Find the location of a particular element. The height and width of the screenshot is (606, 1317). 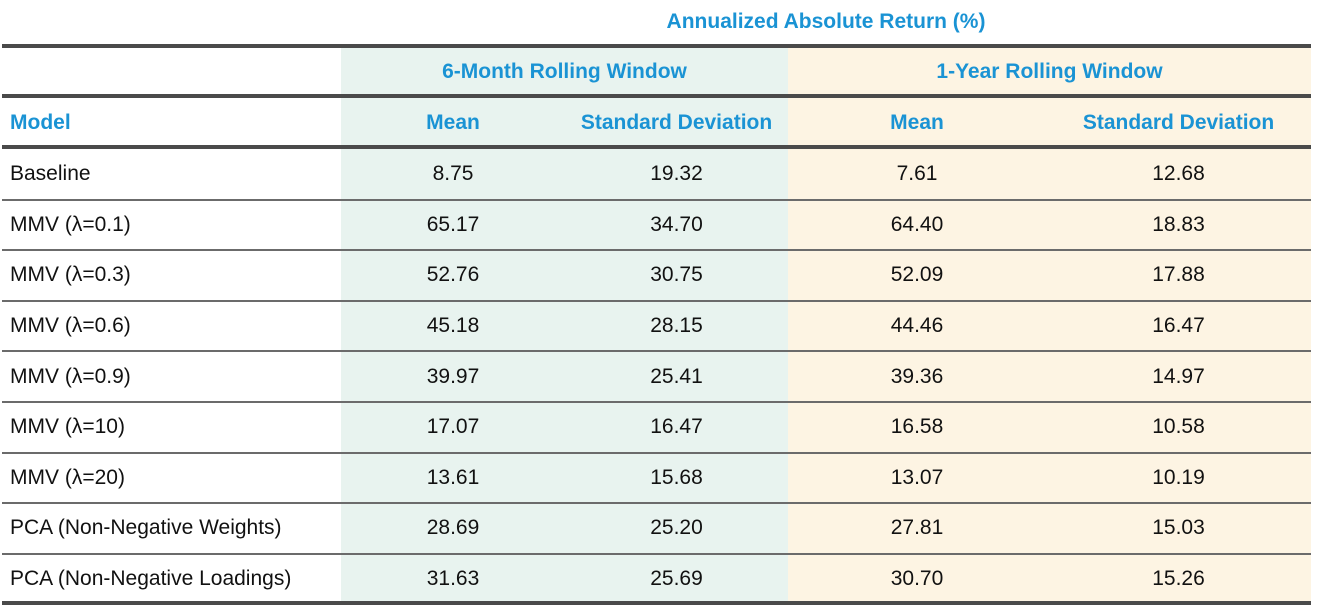

table-cell: 39.97 is located at coordinates (453, 376).